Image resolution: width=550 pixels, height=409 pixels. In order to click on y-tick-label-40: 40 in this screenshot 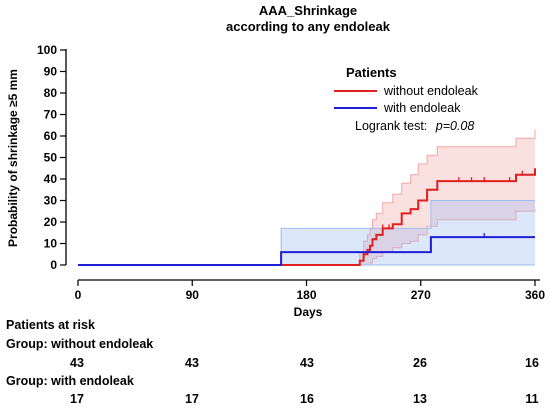, I will do `click(51, 179)`.